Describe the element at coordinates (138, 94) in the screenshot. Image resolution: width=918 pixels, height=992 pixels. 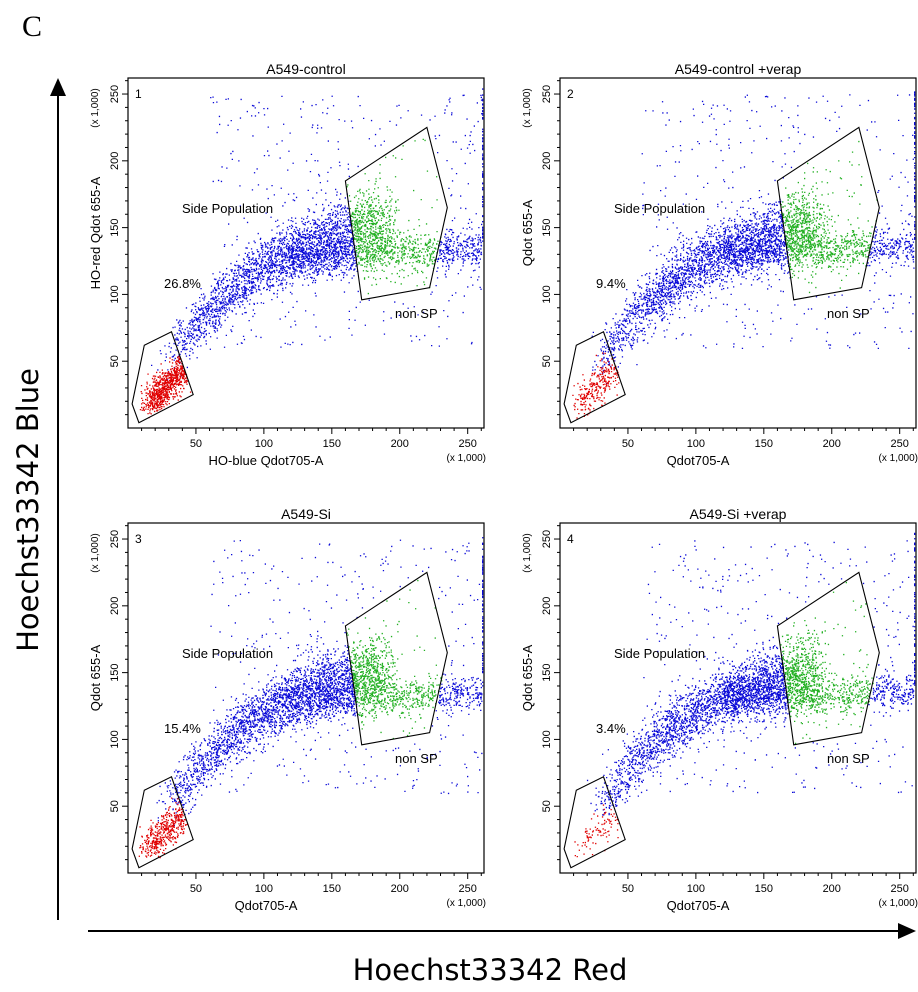
I see `panel-number: 1` at that location.